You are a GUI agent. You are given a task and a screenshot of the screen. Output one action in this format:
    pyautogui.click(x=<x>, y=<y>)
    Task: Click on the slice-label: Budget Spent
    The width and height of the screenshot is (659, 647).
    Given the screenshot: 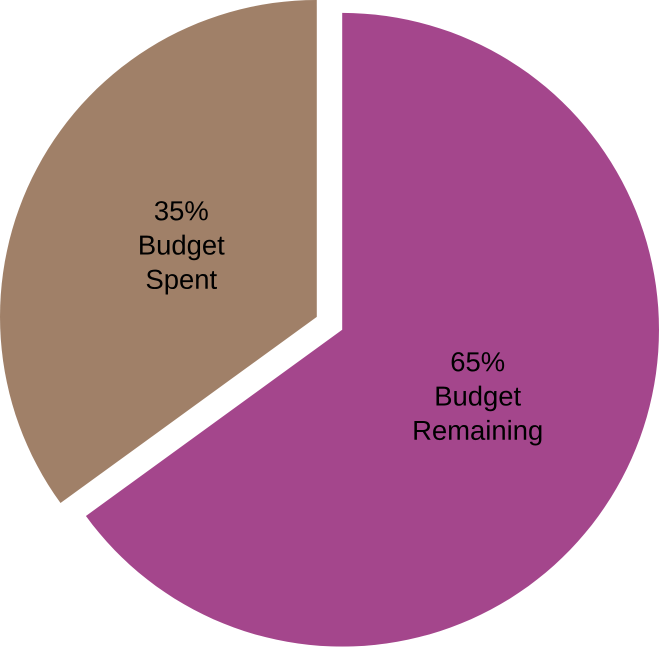 What is the action you would take?
    pyautogui.click(x=182, y=264)
    